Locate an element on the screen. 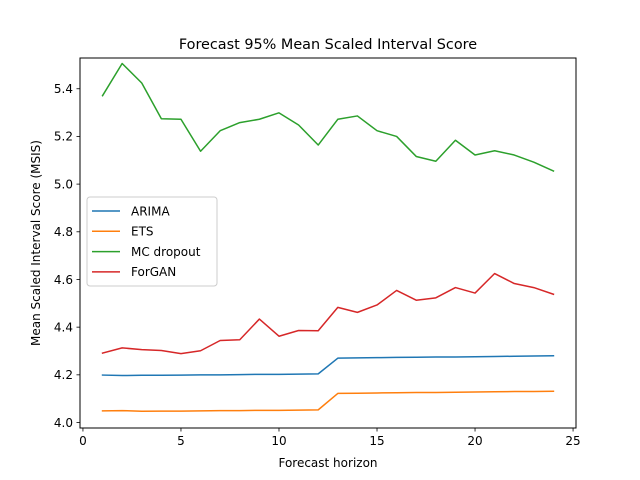 Image resolution: width=640 pixels, height=480 pixels. x-tick-label: 20 is located at coordinates (474, 441).